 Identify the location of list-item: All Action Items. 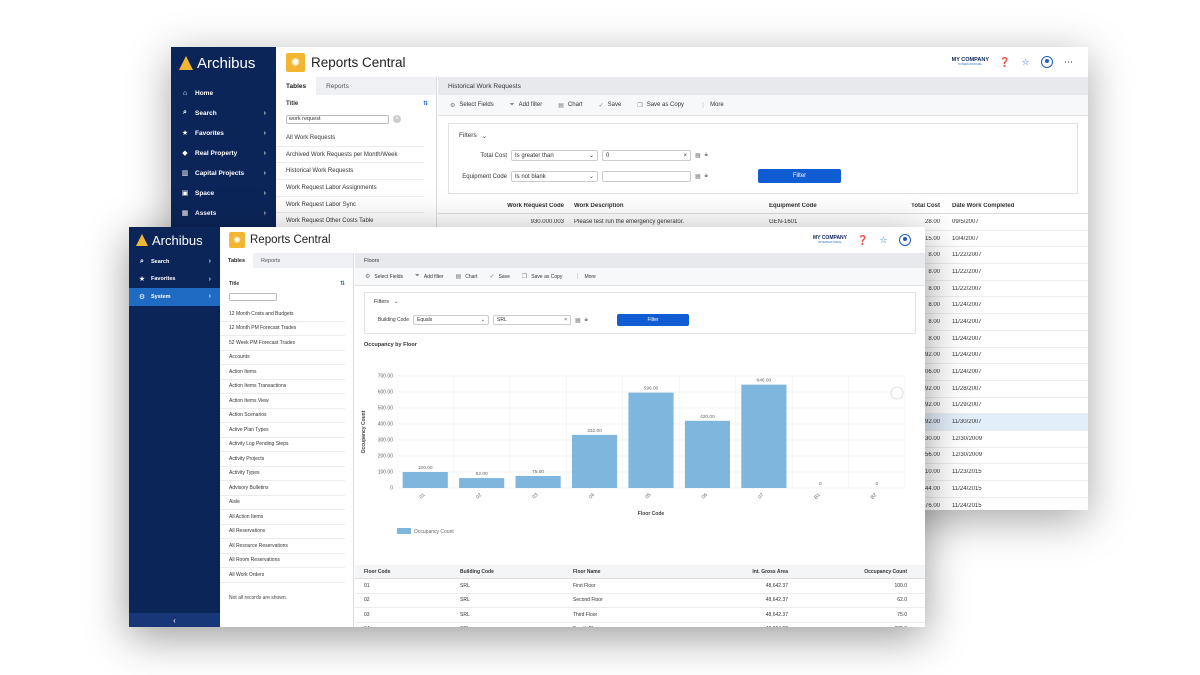
(282, 517).